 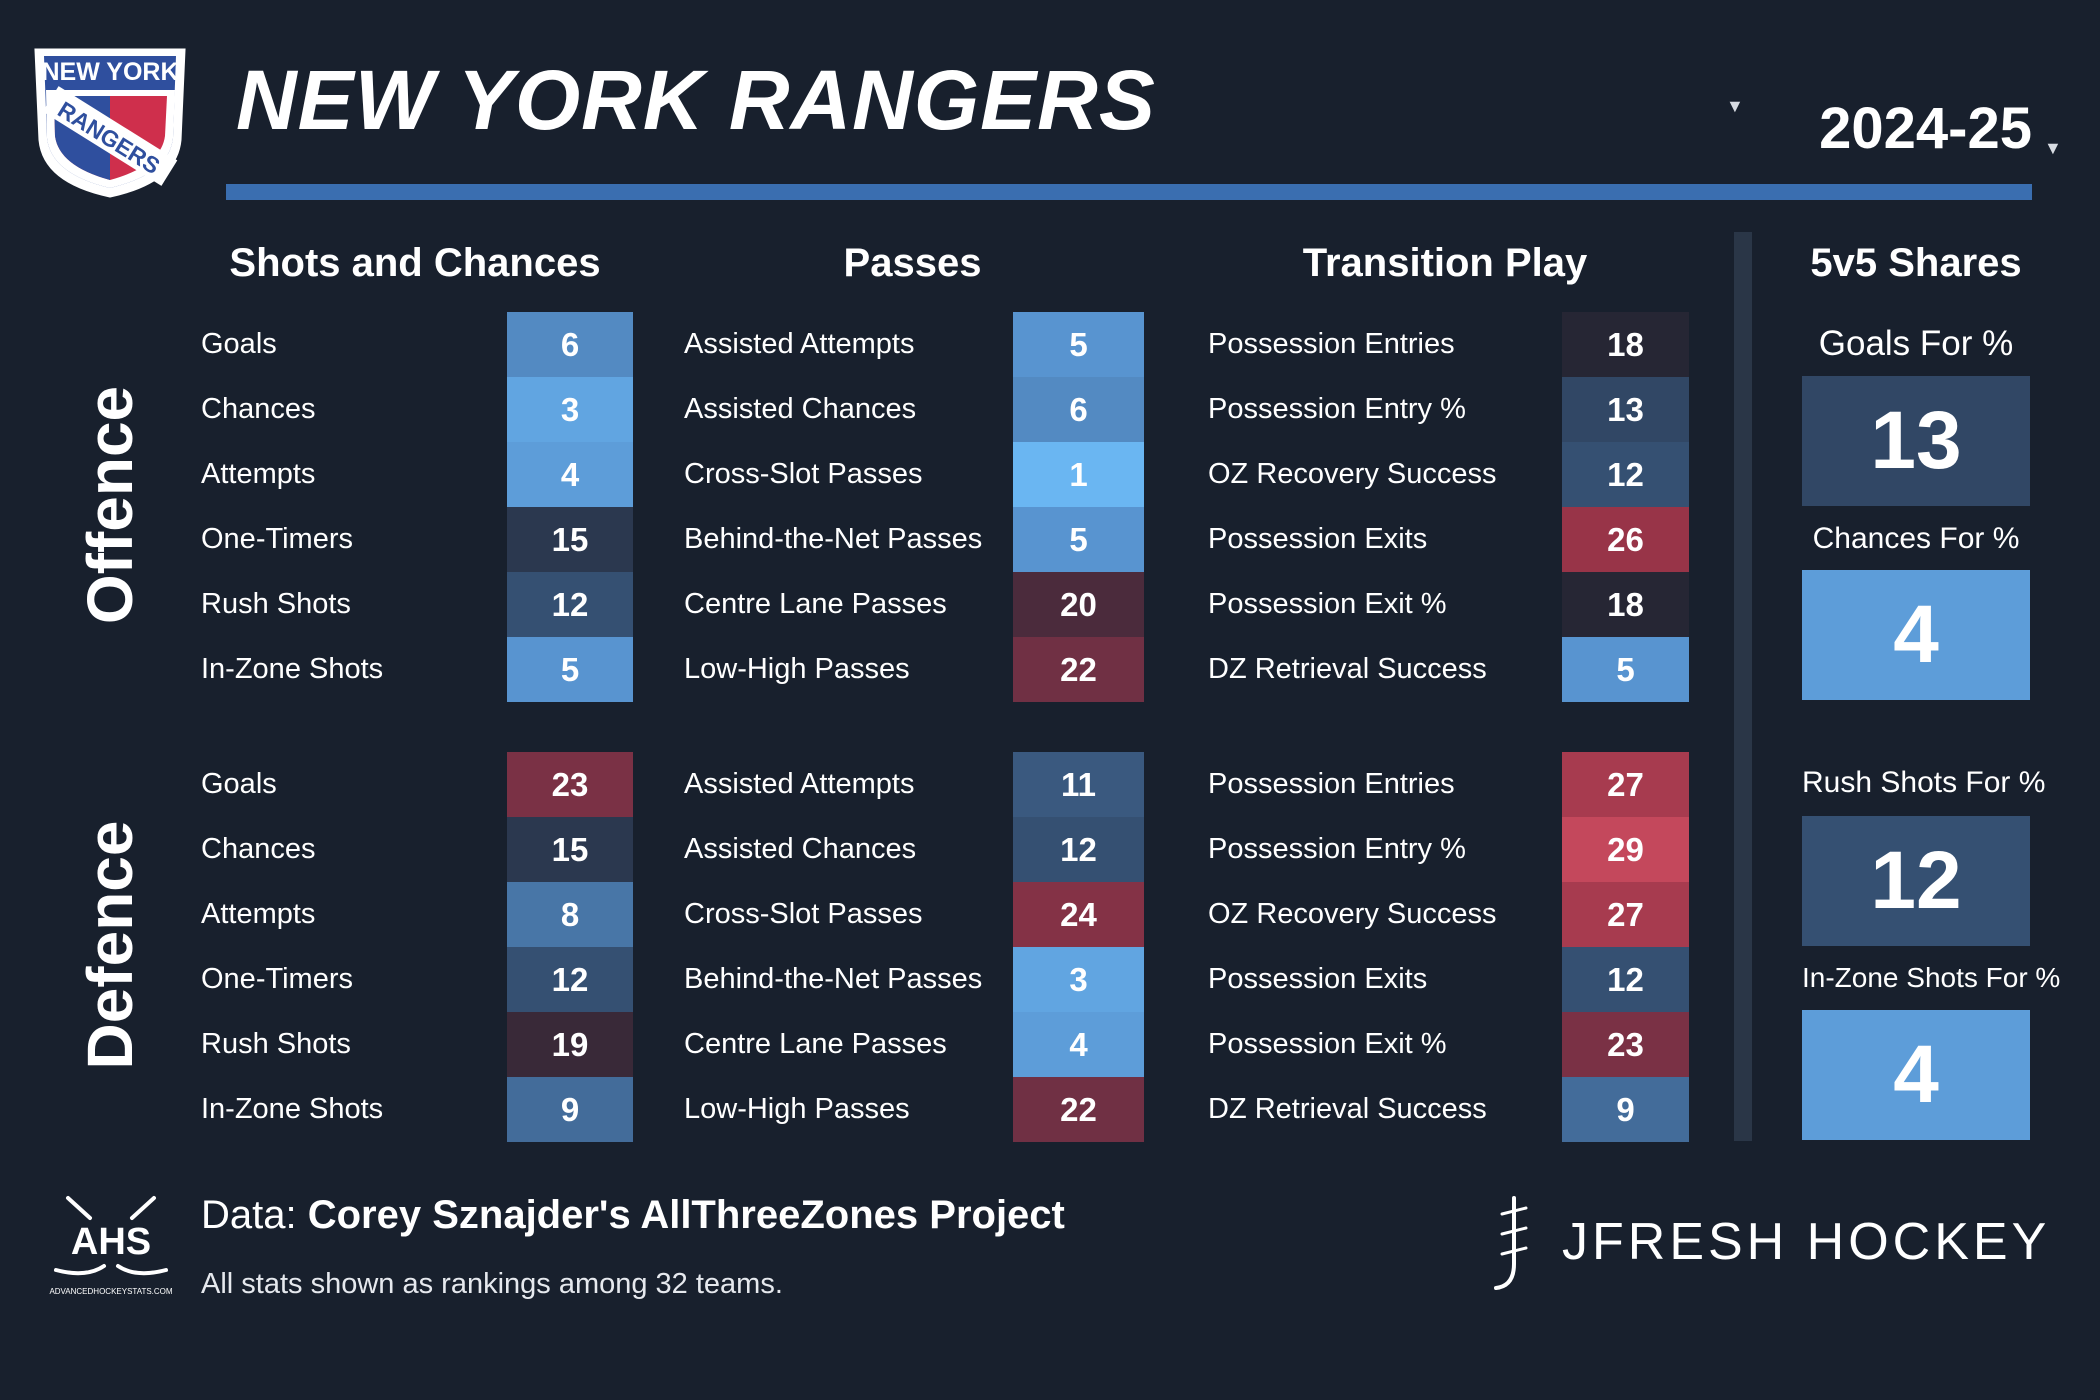 What do you see at coordinates (1352, 474) in the screenshot?
I see `offence-transition-label: OZ Recovery Success` at bounding box center [1352, 474].